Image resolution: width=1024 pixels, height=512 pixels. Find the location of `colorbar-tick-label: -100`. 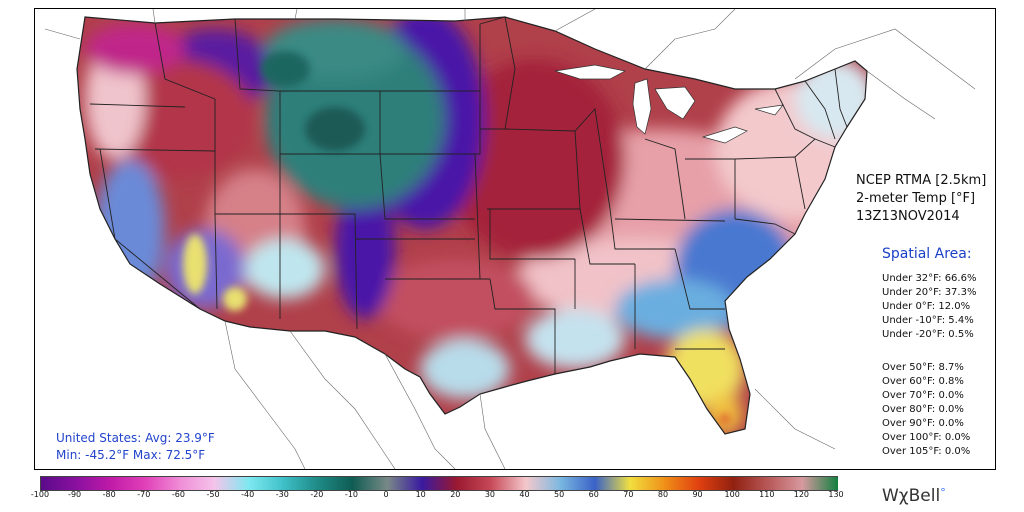

colorbar-tick-label: -100 is located at coordinates (40, 494).